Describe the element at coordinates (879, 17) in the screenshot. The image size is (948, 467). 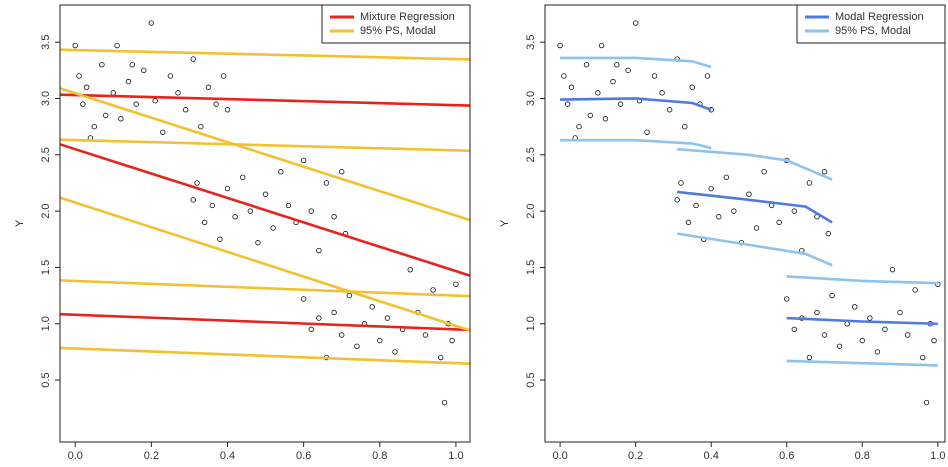
I see `legend-label: Modal Regression` at that location.